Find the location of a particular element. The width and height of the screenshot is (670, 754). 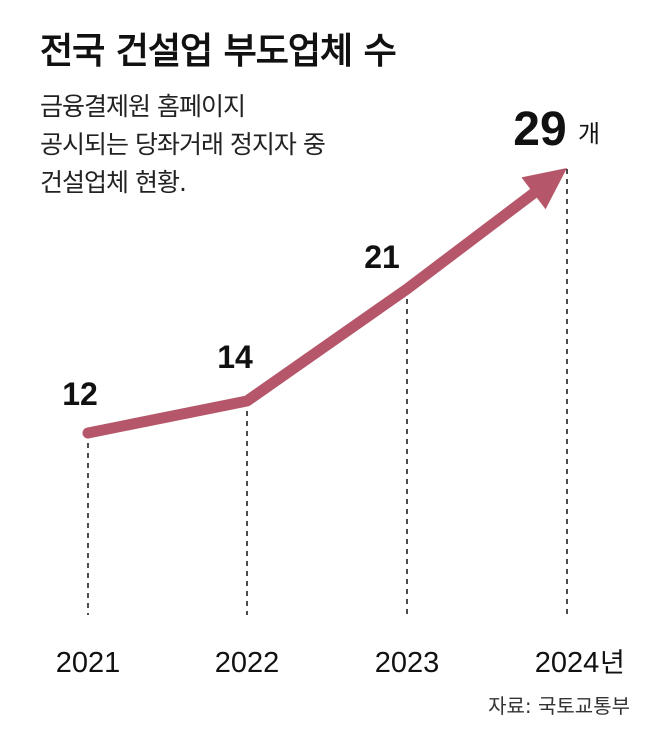

chart-title: 전국 건설업 부도업체 수 is located at coordinates (218, 51).